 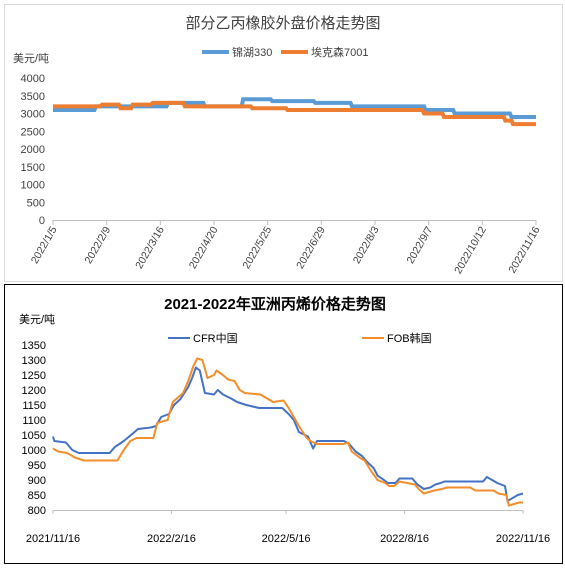 I want to click on y-tick-label: 800, so click(x=37, y=511).